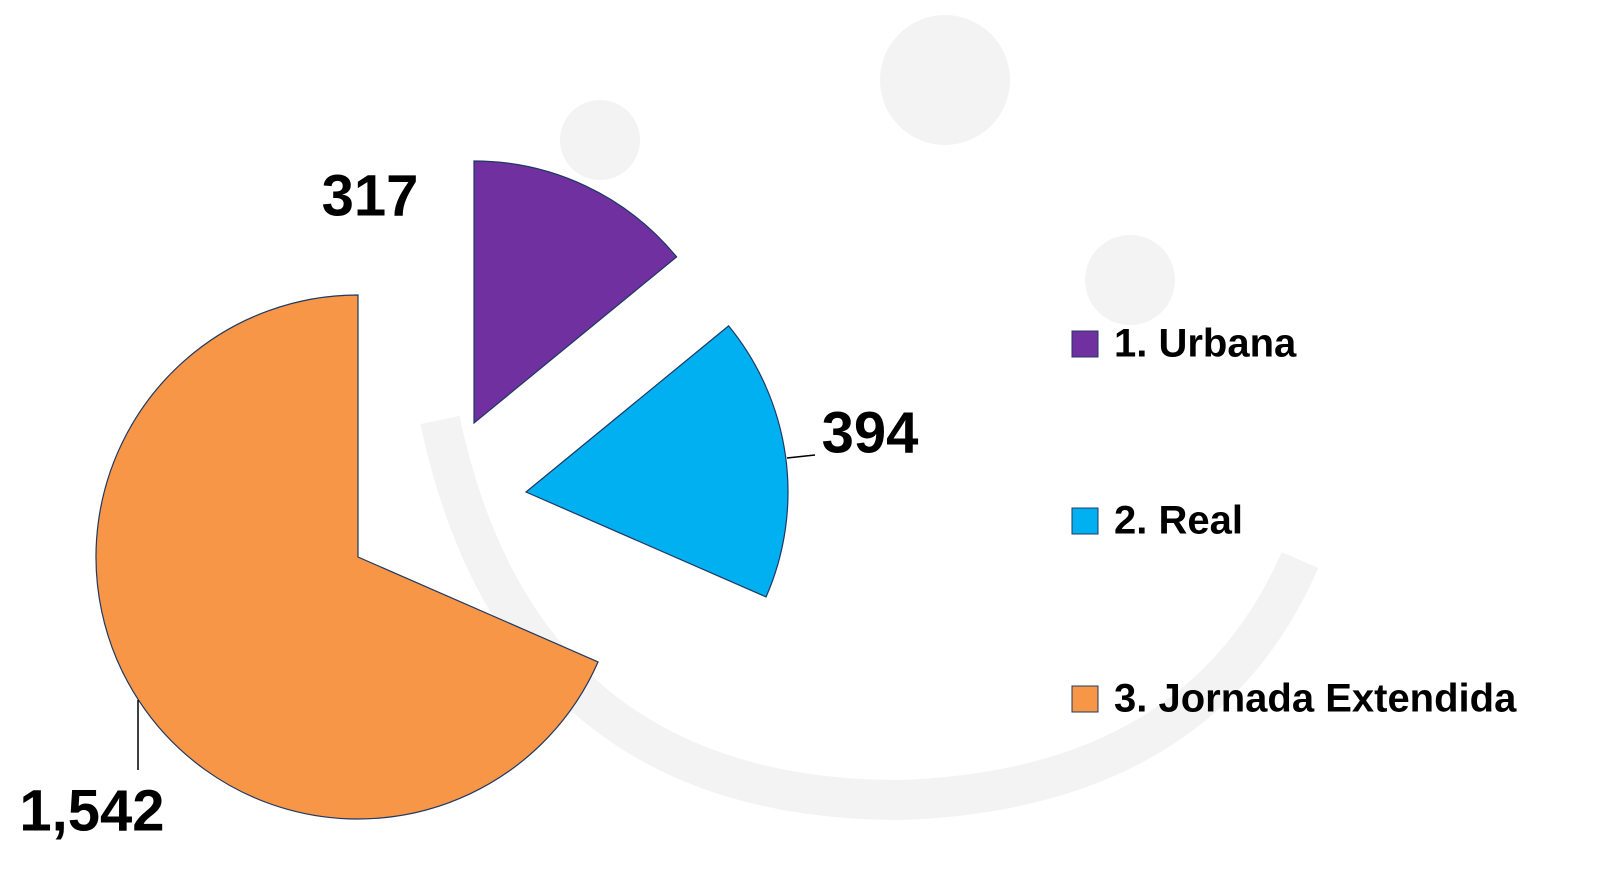 The image size is (1606, 869). Describe the element at coordinates (870, 432) in the screenshot. I see `data-label: 394` at that location.